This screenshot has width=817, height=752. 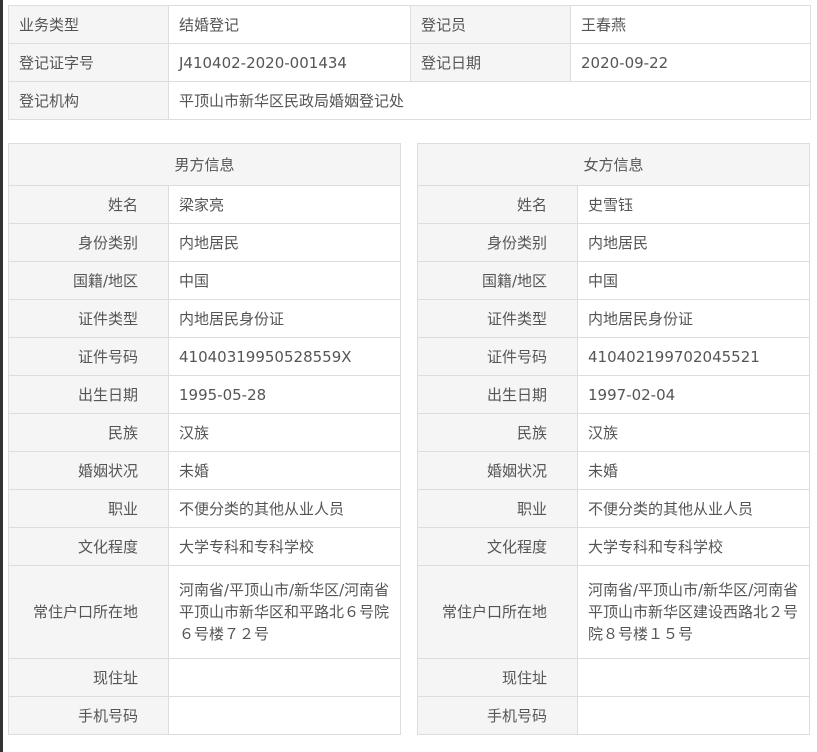 I want to click on table-row: 姓名 史雪钰, so click(x=613, y=204).